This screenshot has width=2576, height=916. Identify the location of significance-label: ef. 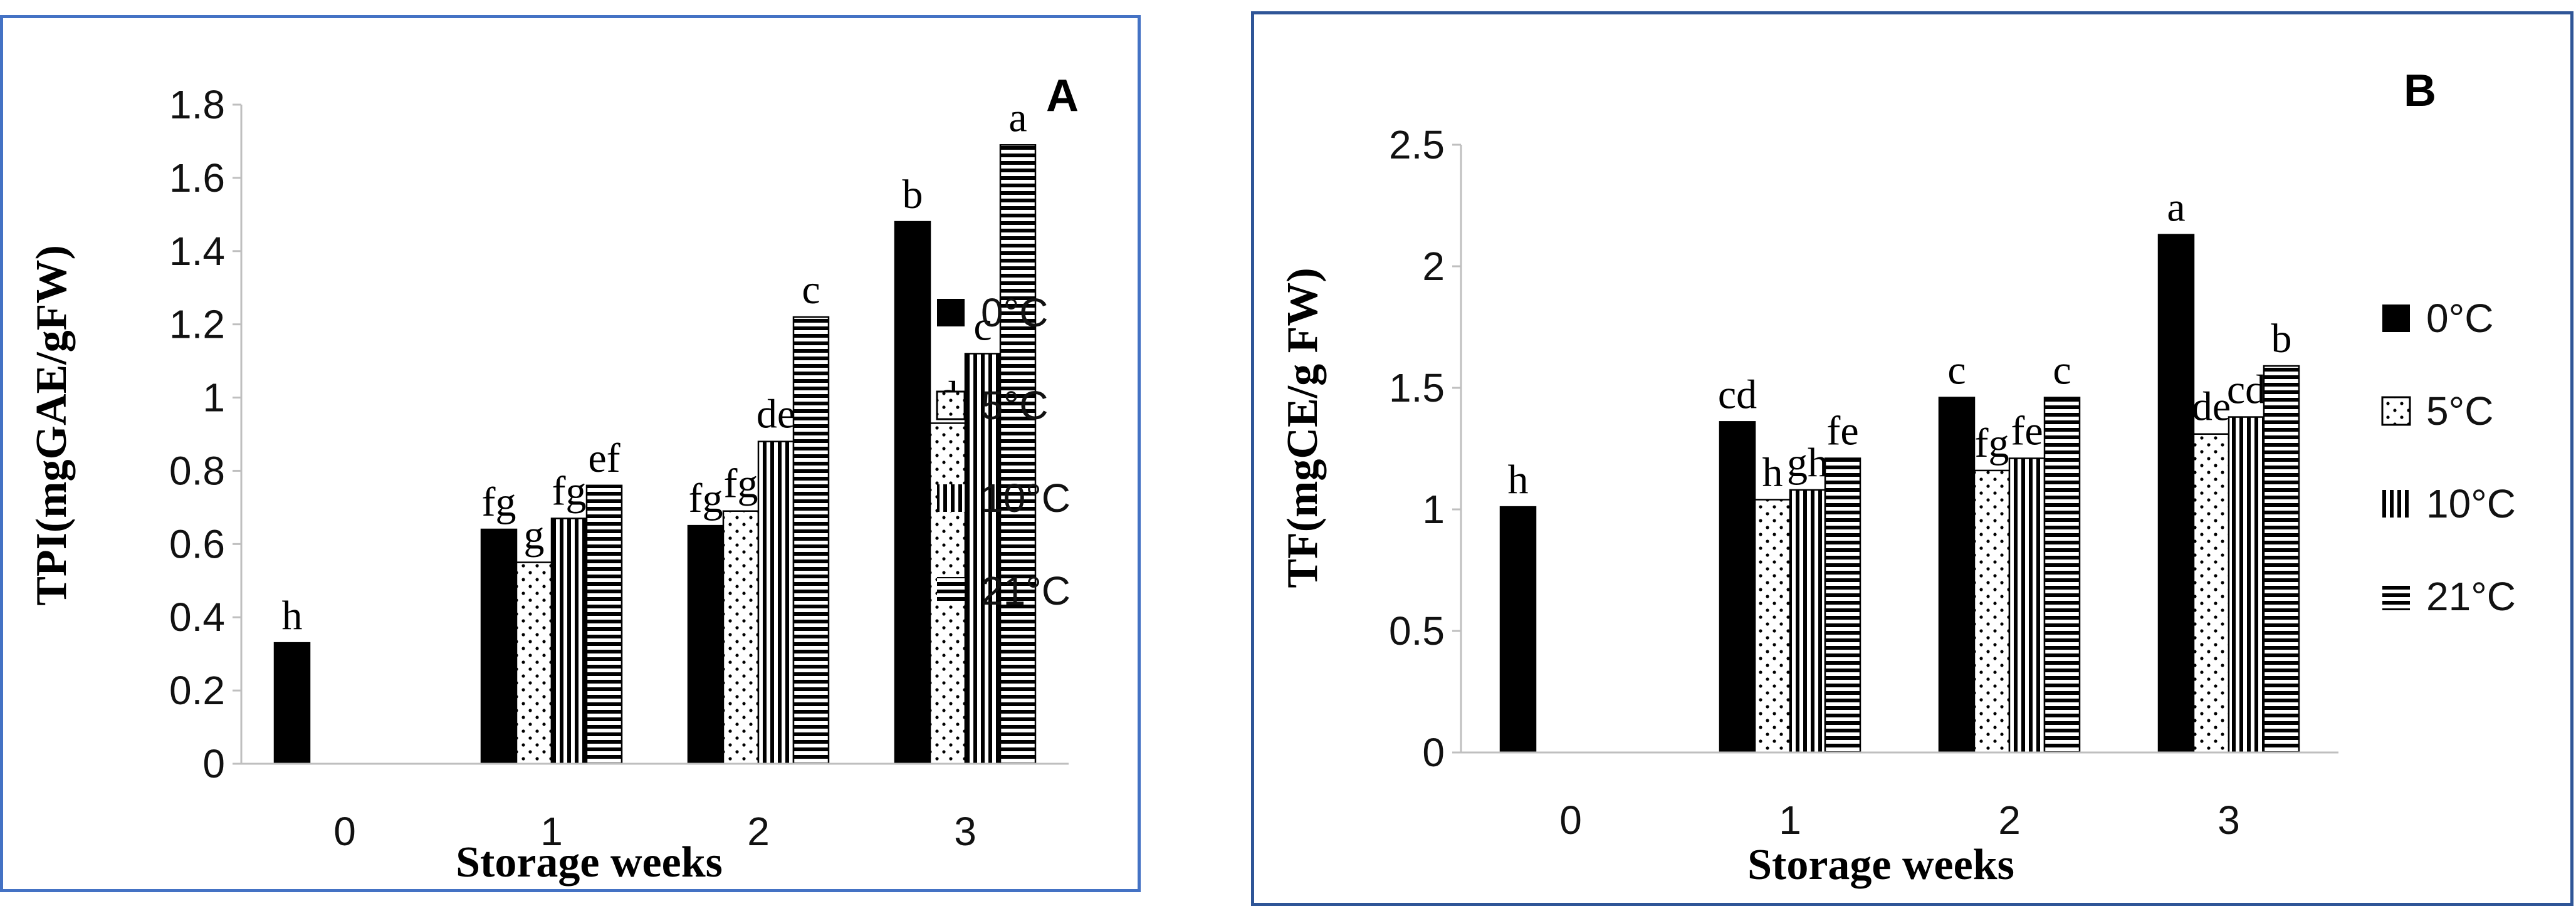
(604, 458).